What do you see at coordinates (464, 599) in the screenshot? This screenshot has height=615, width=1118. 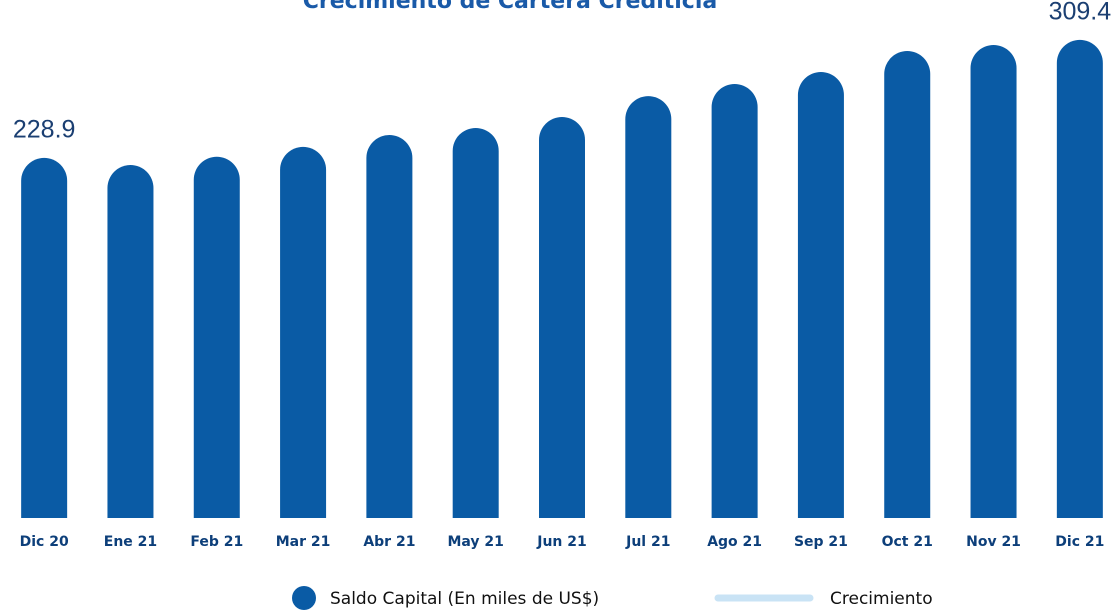 I see `legend-label: Saldo Capital (En miles de US$)` at bounding box center [464, 599].